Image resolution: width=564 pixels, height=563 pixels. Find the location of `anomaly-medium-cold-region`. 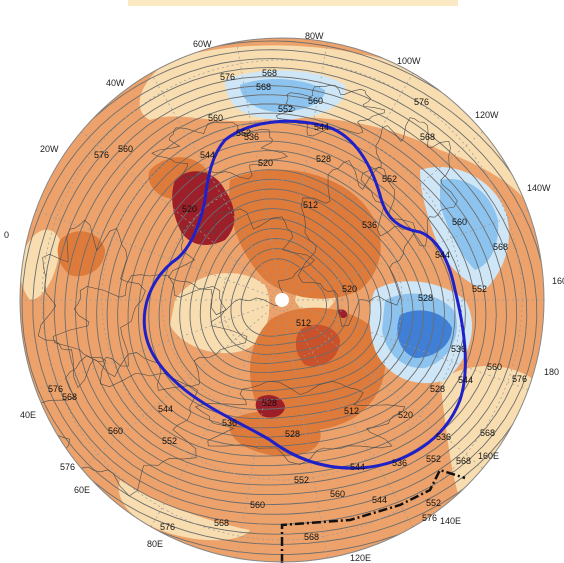

anomaly-medium-cold-region is located at coordinates (469, 224).